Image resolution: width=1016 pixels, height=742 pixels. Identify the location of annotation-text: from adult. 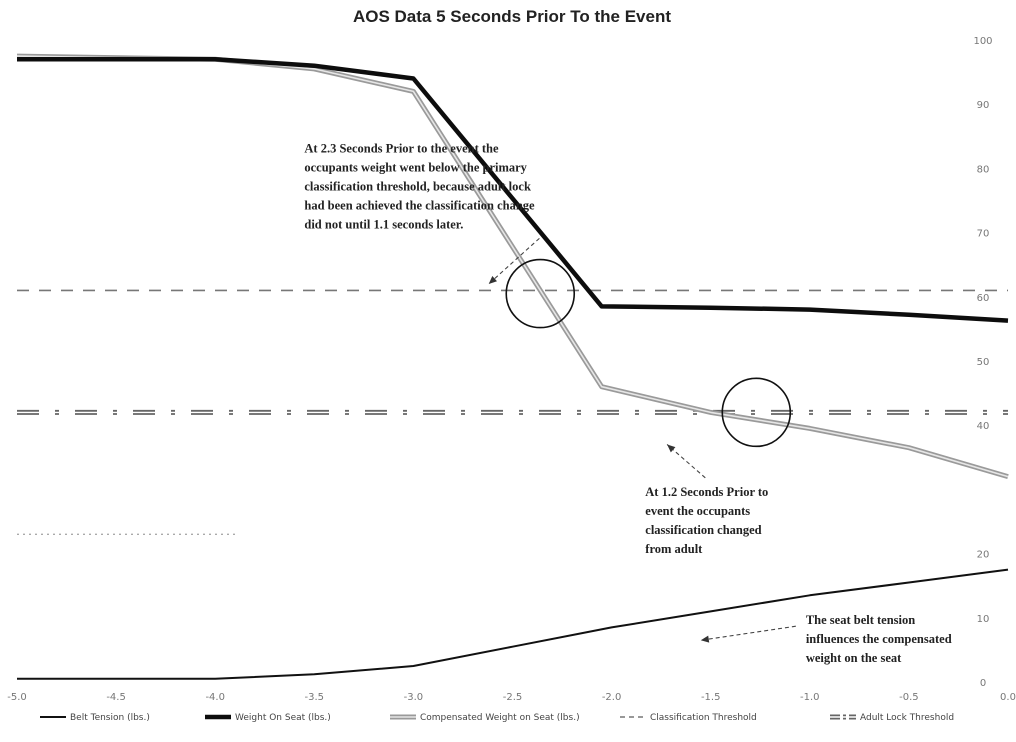
(674, 549).